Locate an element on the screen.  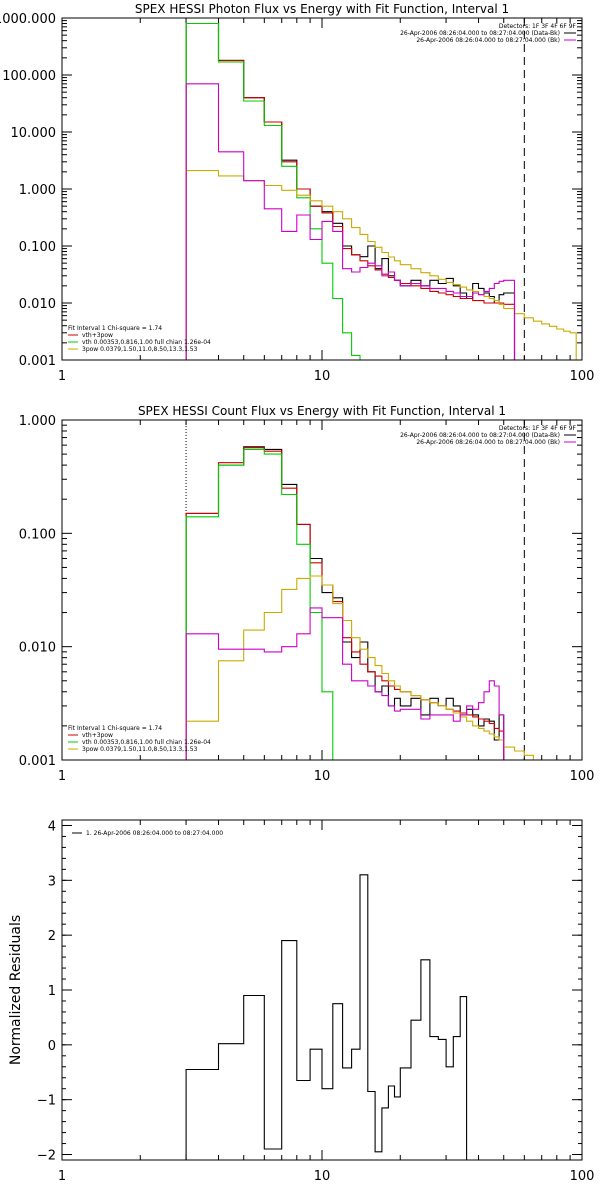
series-group is located at coordinates (326, 1017).